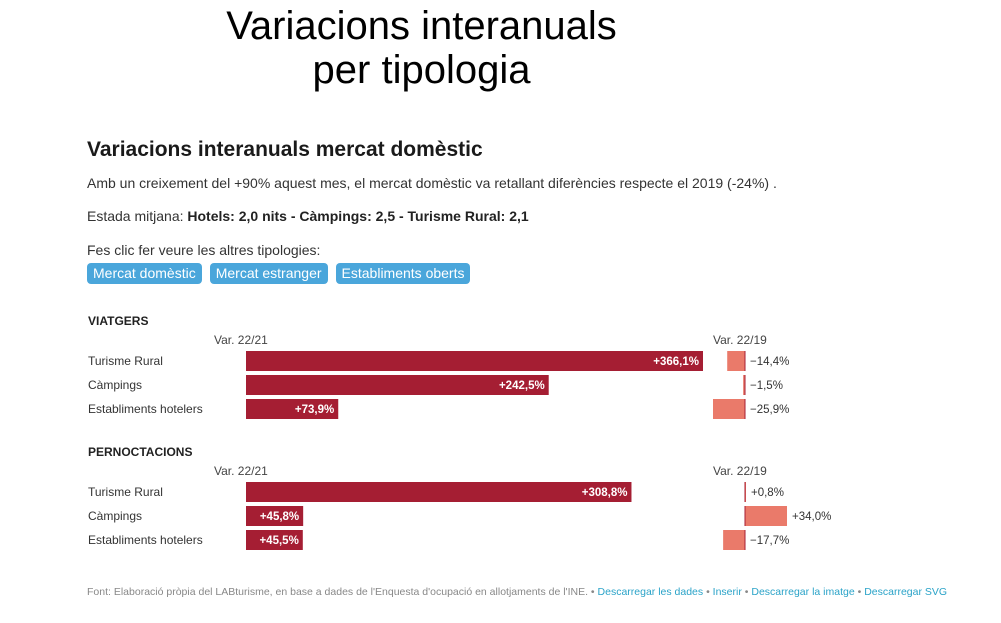 The width and height of the screenshot is (1001, 623). Describe the element at coordinates (769, 410) in the screenshot. I see `bar-value-label-var-22-19: −25,9%` at that location.